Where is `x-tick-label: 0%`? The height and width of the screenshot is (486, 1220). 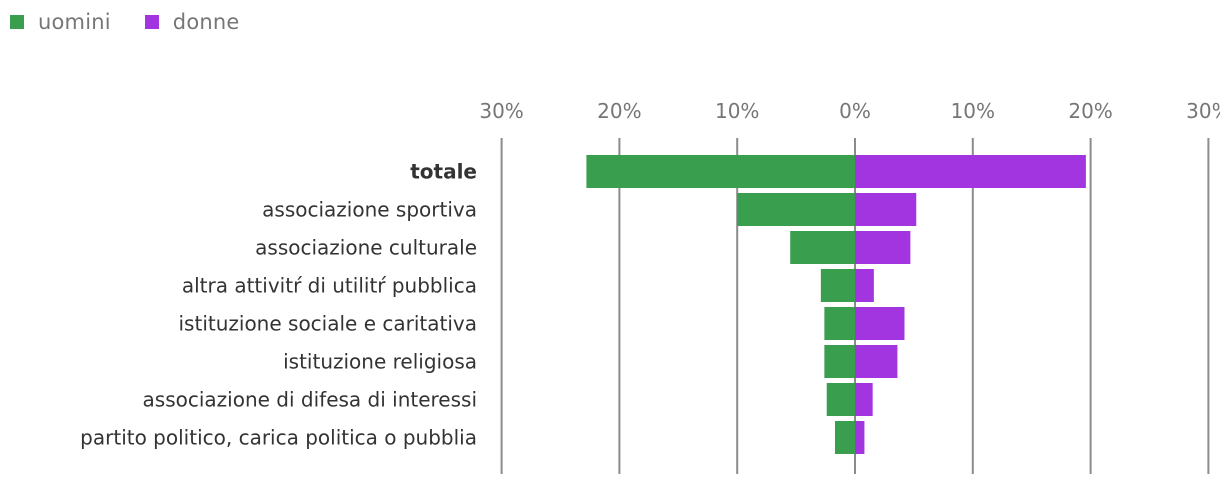 x-tick-label: 0% is located at coordinates (855, 111).